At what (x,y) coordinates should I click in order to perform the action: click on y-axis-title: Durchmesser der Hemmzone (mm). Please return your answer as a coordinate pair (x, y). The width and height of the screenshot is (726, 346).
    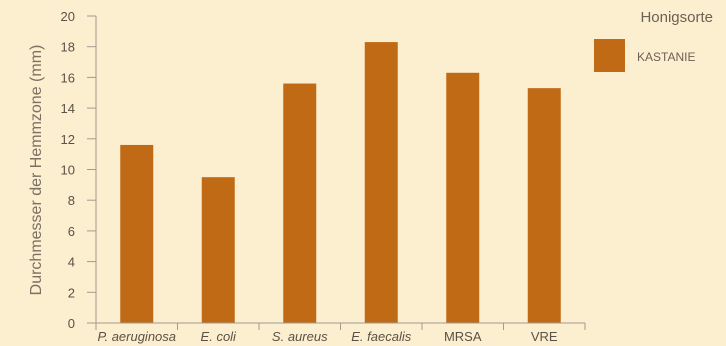
    Looking at the image, I should click on (36, 170).